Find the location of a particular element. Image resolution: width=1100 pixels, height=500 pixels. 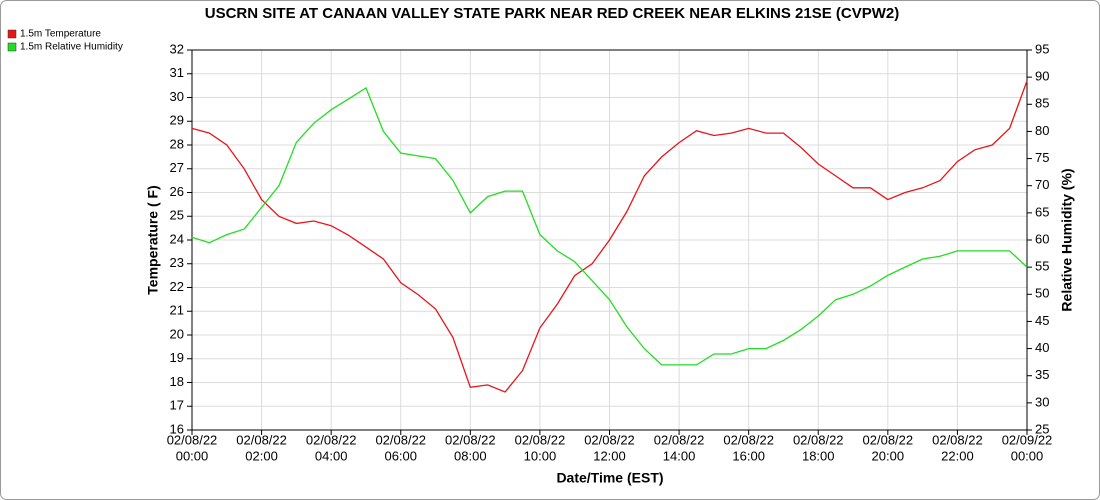

y-tick-label: 27 is located at coordinates (177, 167).